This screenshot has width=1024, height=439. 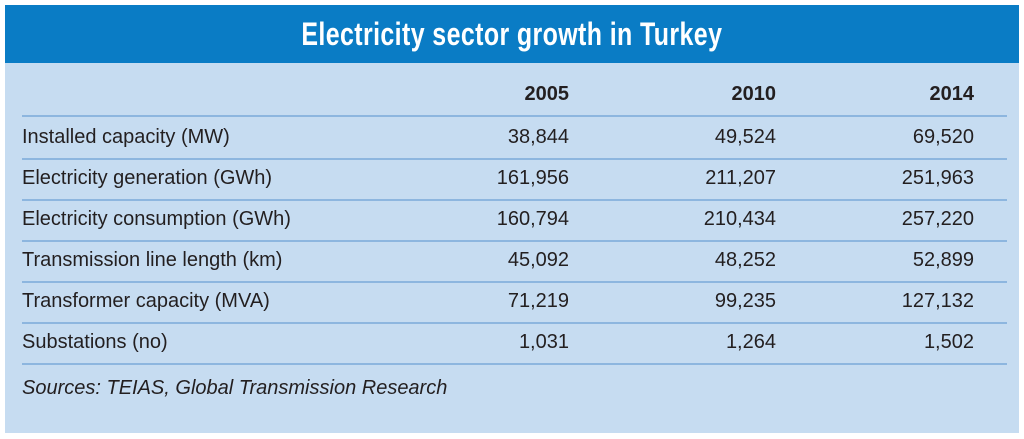 I want to click on header-row: 2005 2010 2014, so click(x=514, y=95).